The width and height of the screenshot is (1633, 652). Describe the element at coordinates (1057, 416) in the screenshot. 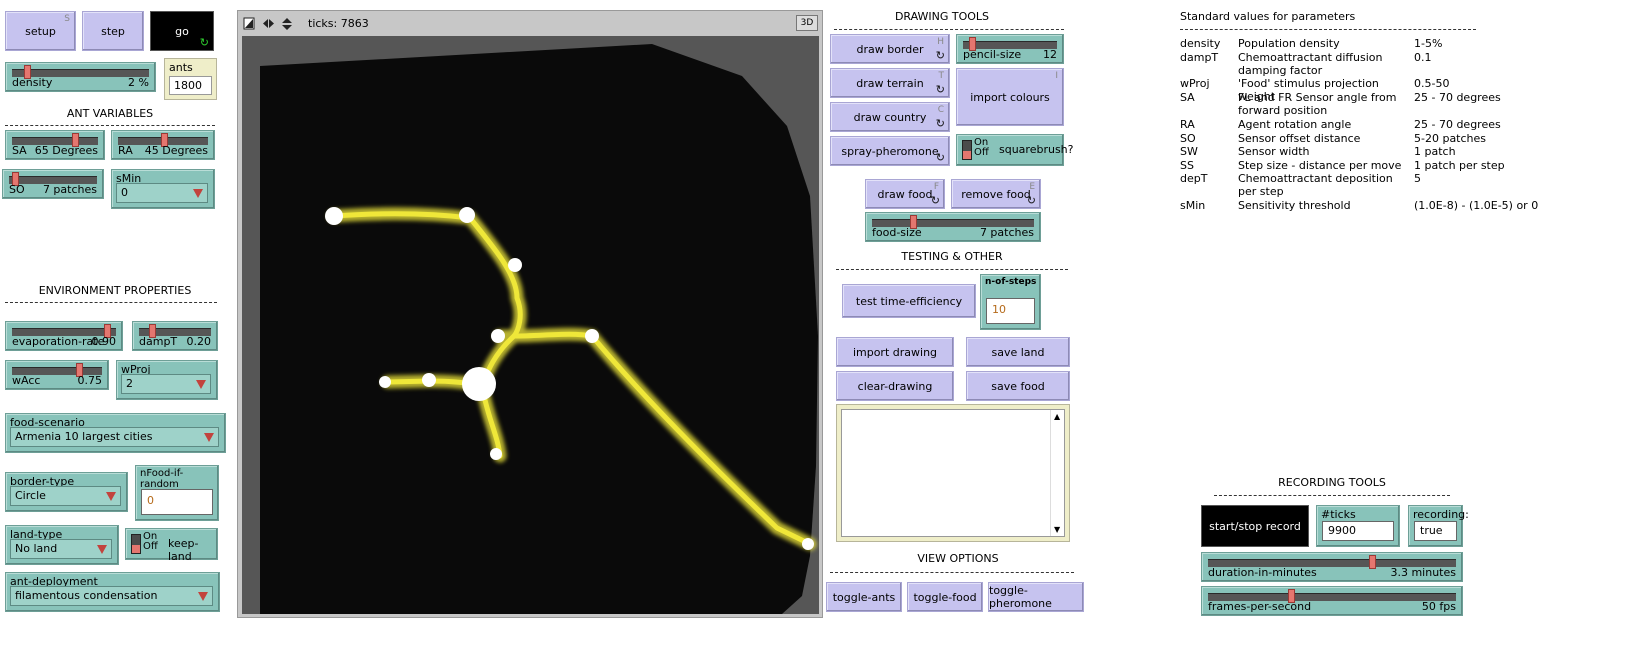

I see `scroll-up-icon: ▲` at that location.